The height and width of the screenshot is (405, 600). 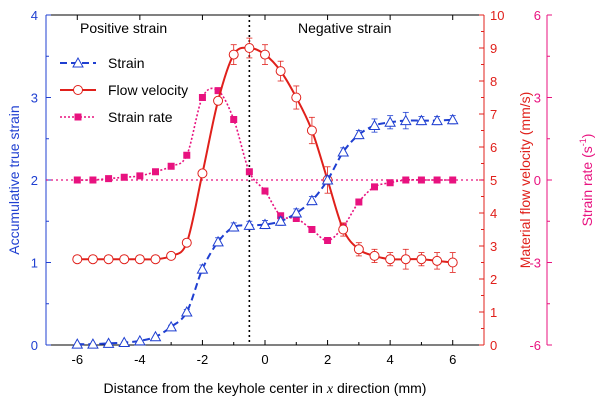 I want to click on right2-tick-label: -3, so click(x=535, y=263).